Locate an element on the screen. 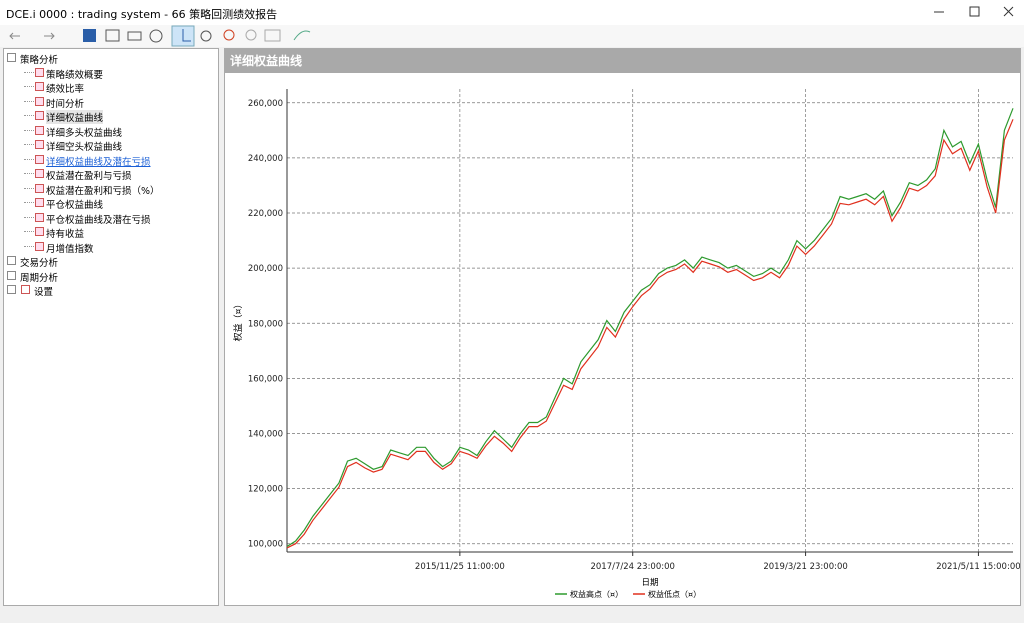  chart-style is located at coordinates (302, 35).